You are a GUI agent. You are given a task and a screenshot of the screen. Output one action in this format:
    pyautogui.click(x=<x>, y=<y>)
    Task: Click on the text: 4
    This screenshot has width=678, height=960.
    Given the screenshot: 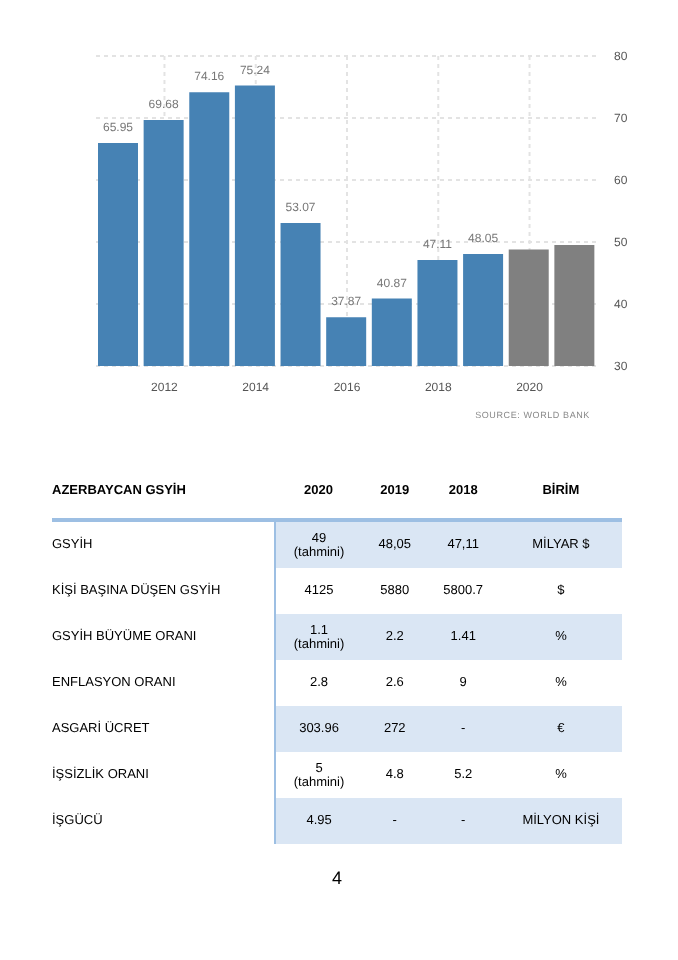 What is the action you would take?
    pyautogui.click(x=336, y=878)
    